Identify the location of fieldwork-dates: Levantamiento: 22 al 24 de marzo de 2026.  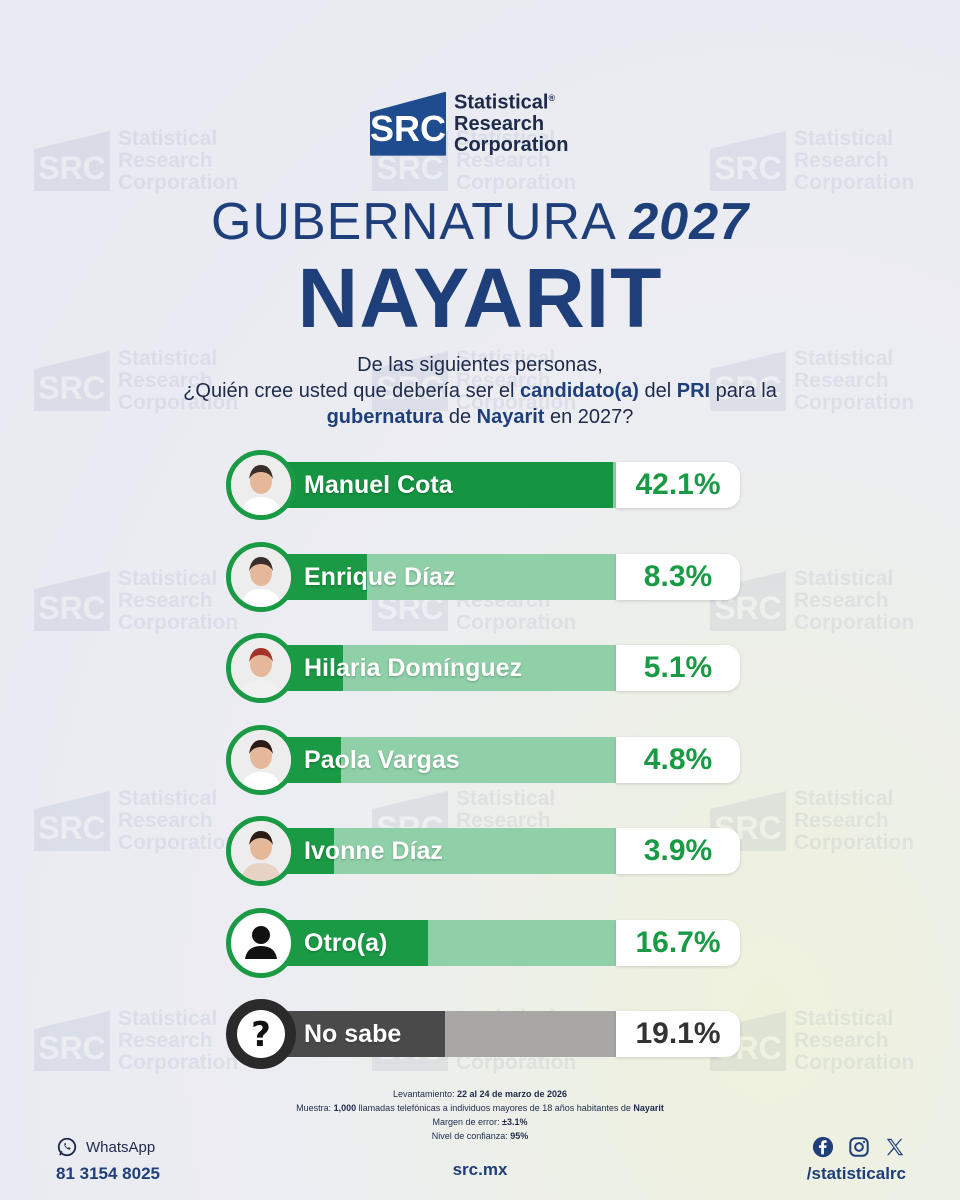
(480, 1094).